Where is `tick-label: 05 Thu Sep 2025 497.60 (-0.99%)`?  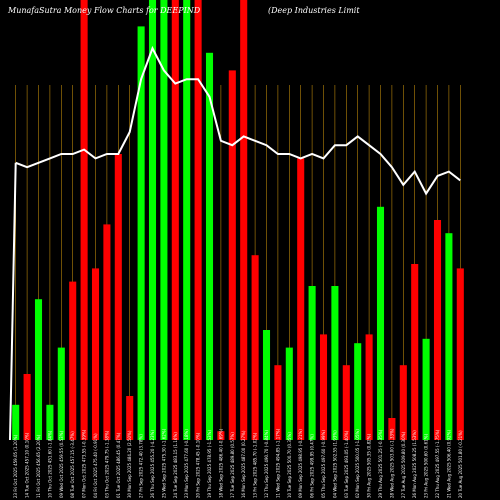 tick-label: 05 Thu Sep 2025 497.60 (-0.99%) is located at coordinates (323, 464).